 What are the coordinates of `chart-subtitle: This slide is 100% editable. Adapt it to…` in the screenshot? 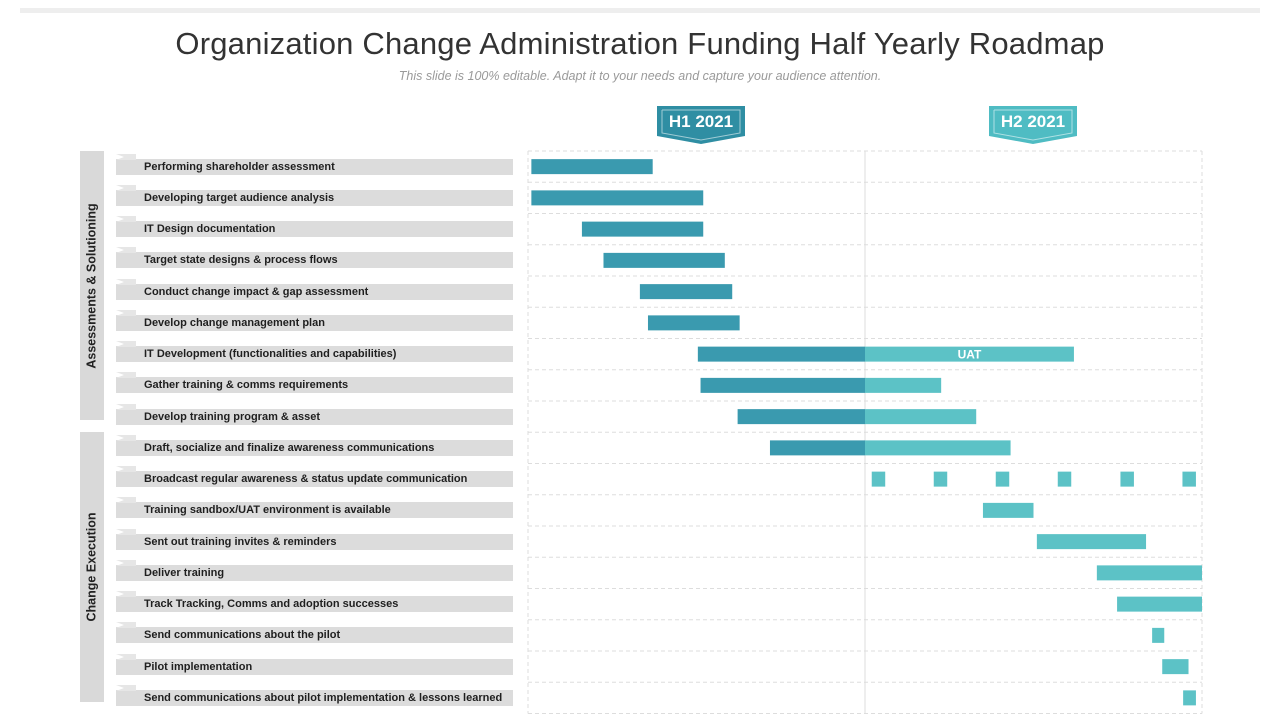 It's located at (640, 76).